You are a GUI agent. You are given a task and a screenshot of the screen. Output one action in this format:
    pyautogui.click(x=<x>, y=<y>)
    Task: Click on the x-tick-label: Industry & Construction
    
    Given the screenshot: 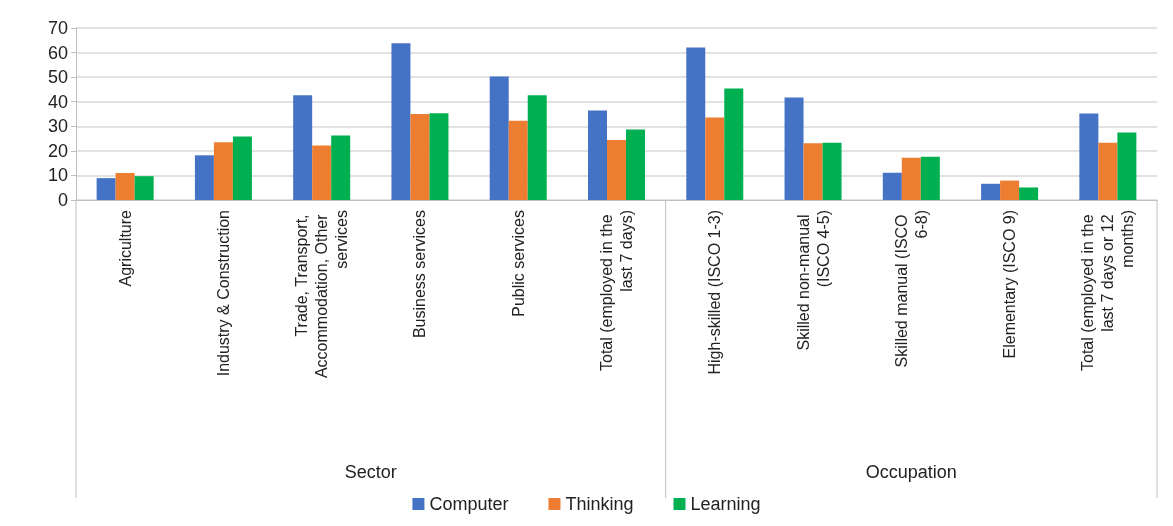 What is the action you would take?
    pyautogui.click(x=223, y=293)
    